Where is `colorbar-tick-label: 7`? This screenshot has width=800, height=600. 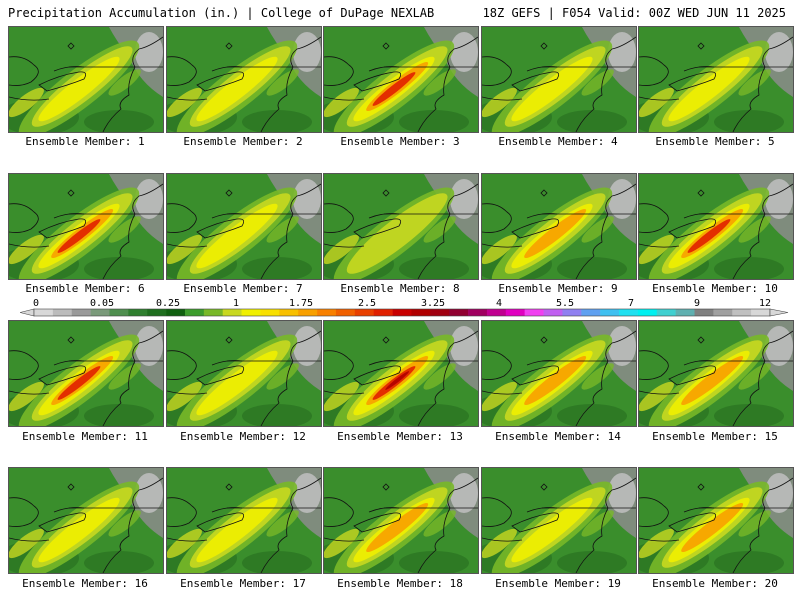 colorbar-tick-label: 7 is located at coordinates (631, 303).